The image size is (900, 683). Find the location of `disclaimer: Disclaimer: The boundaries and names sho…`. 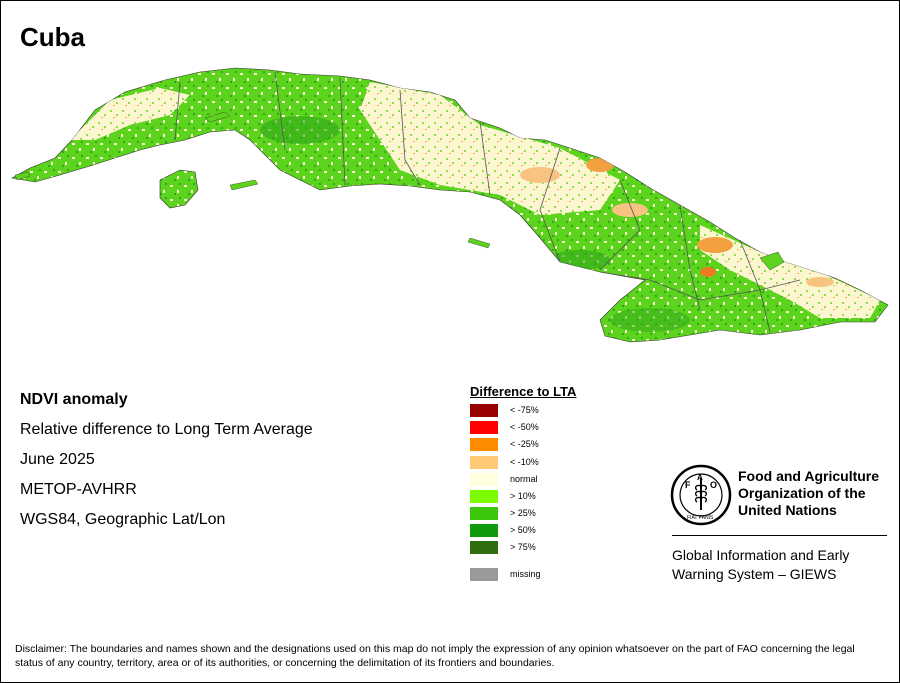

disclaimer: Disclaimer: The boundaries and names sho… is located at coordinates (435, 656).